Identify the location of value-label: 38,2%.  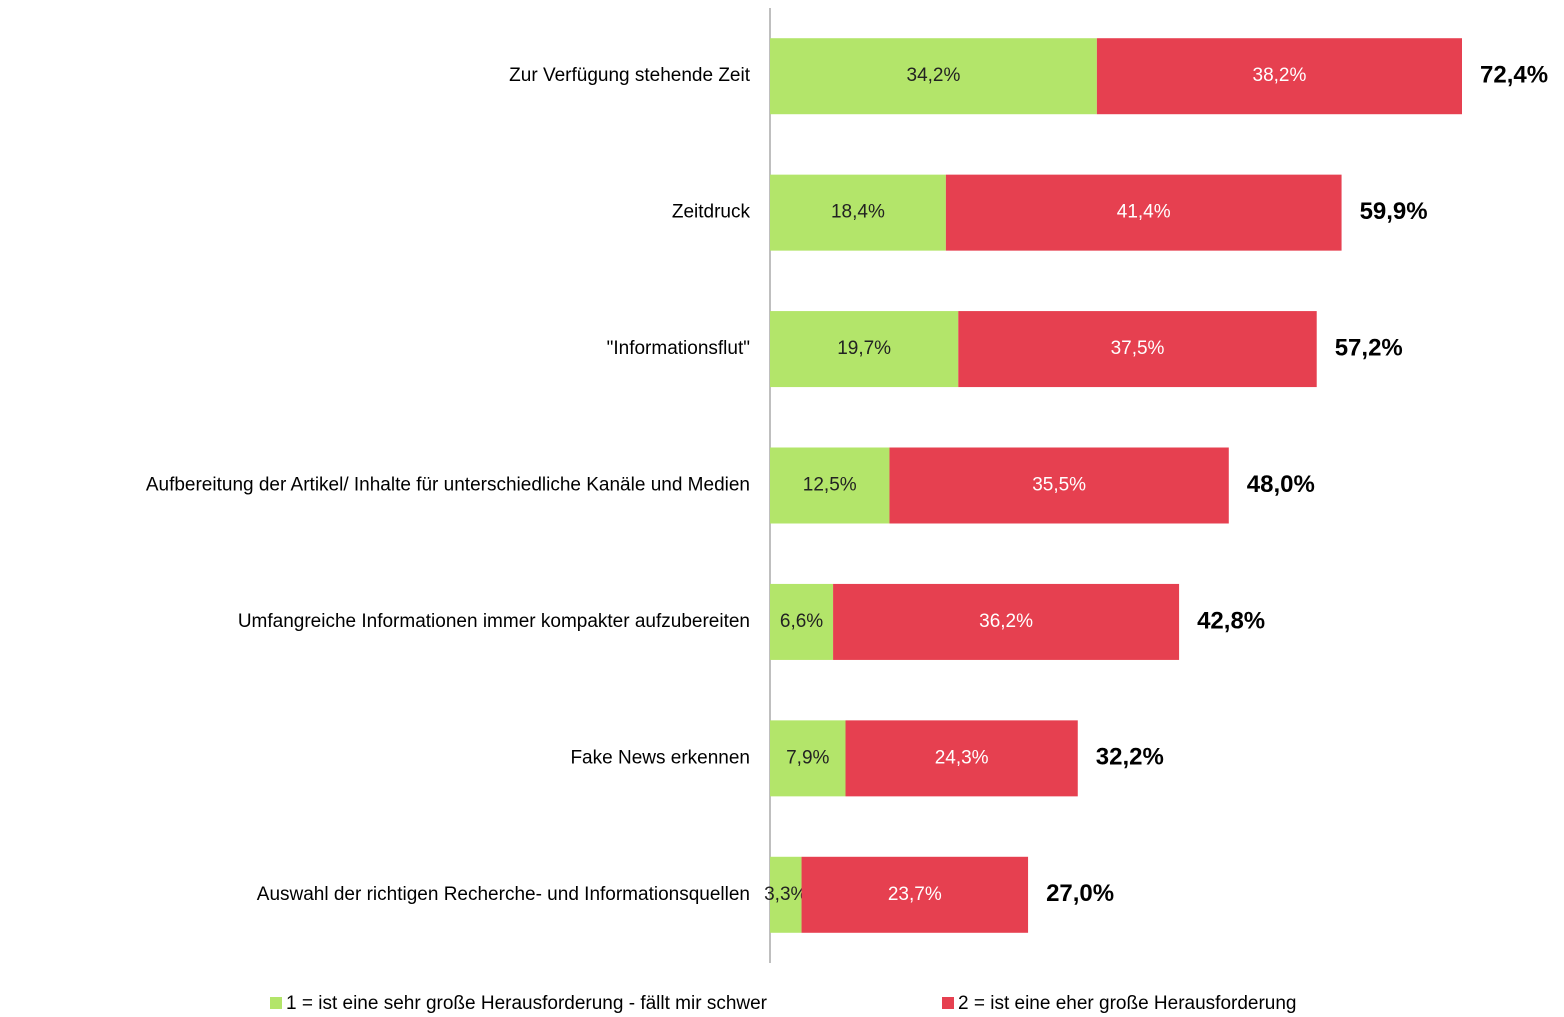
(1280, 75).